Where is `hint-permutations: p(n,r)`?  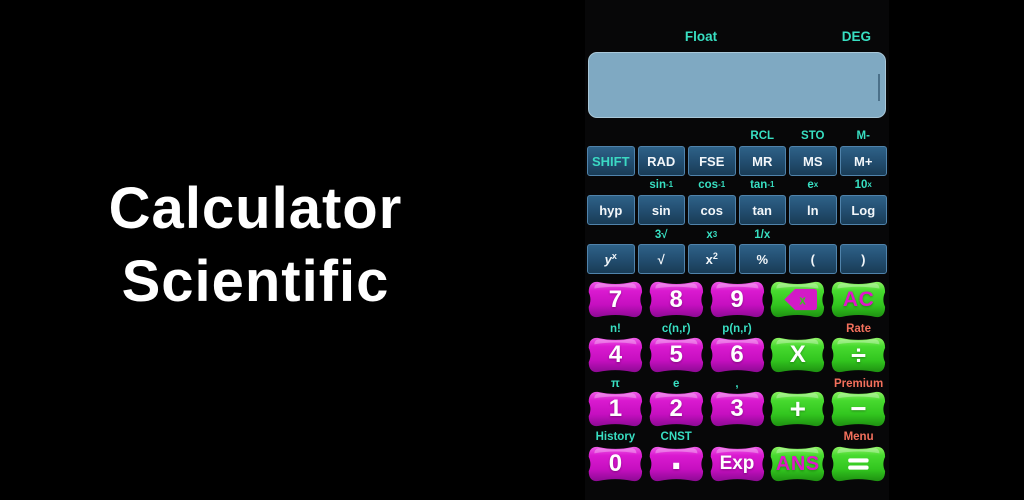
hint-permutations: p(n,r) is located at coordinates (737, 328).